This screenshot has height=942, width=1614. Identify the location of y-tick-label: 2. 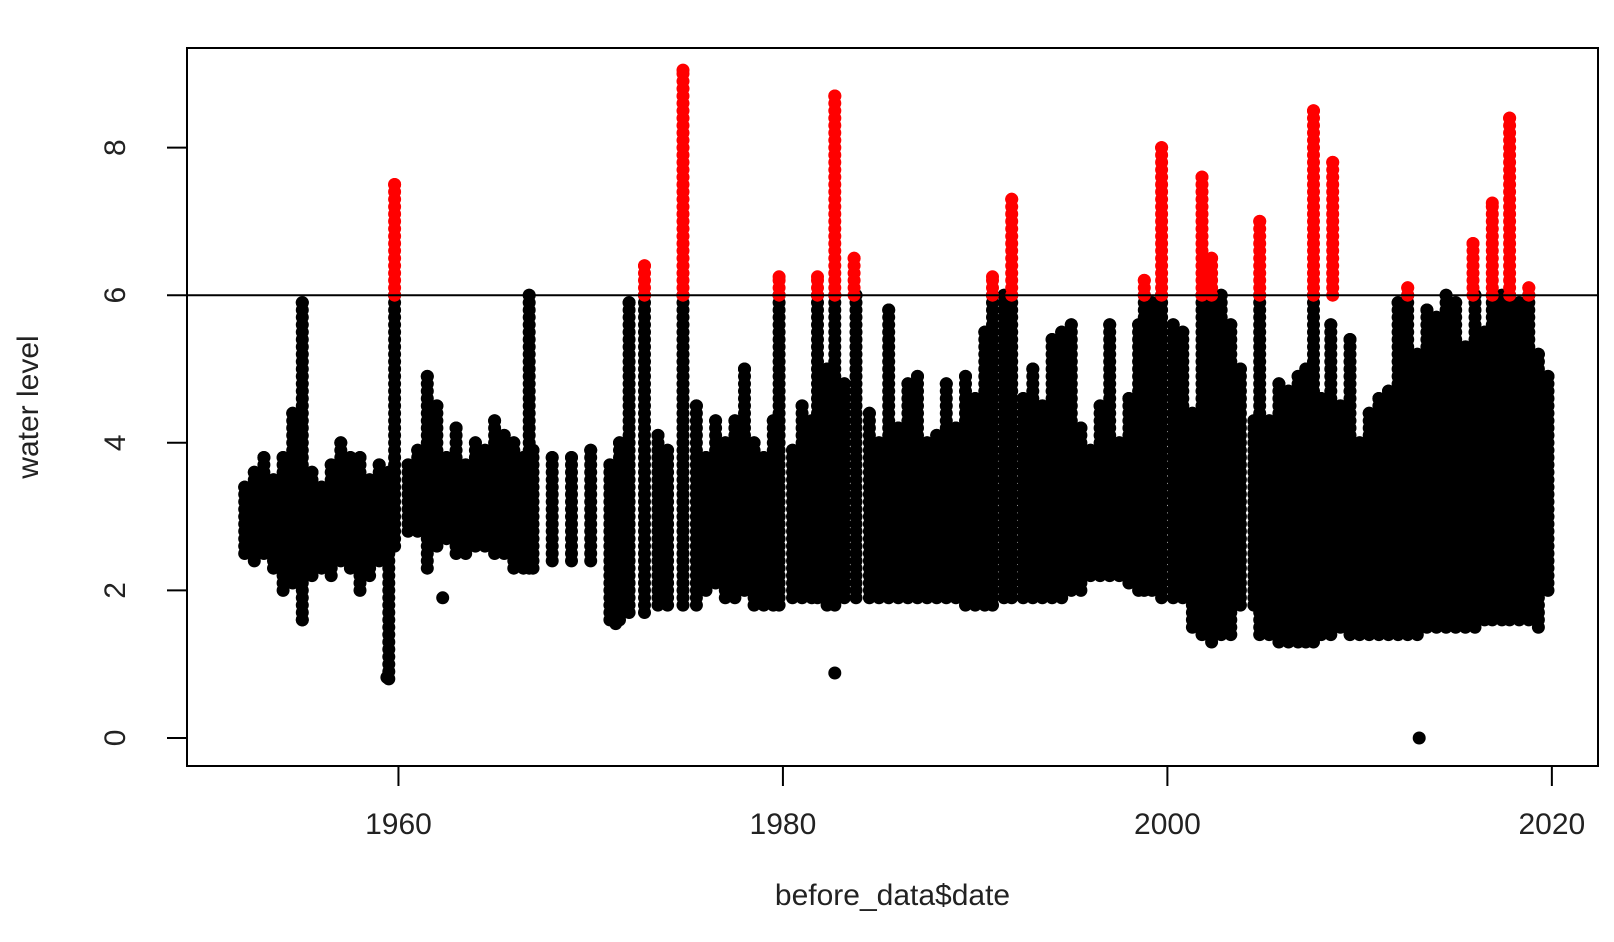
(115, 590).